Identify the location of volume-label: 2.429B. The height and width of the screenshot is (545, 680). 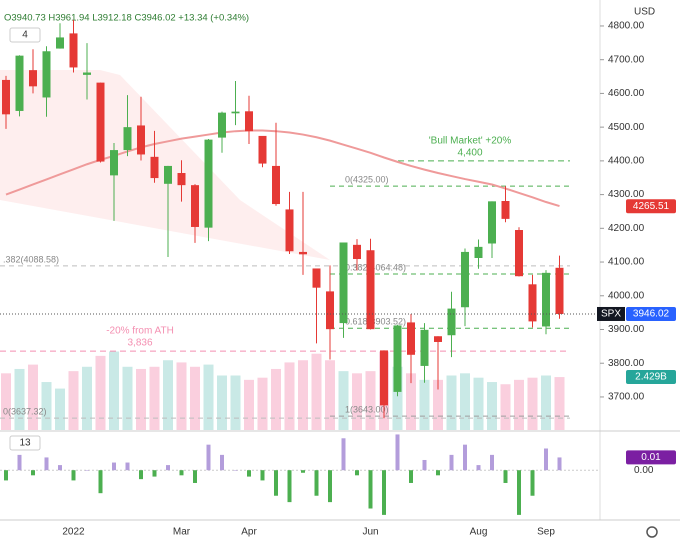
(651, 377).